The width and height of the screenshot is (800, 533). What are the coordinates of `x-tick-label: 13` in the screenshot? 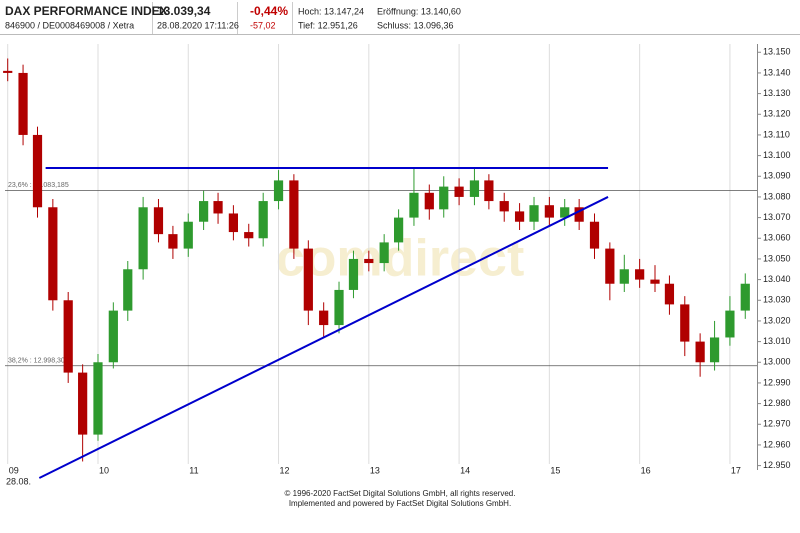 It's located at (375, 470).